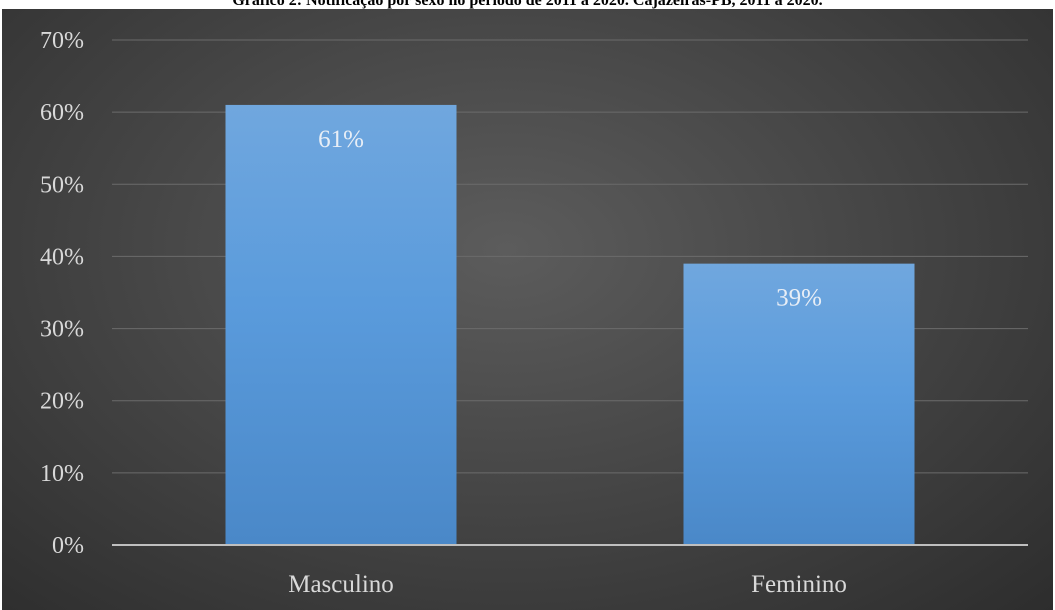  I want to click on data-label: 39%, so click(799, 298).